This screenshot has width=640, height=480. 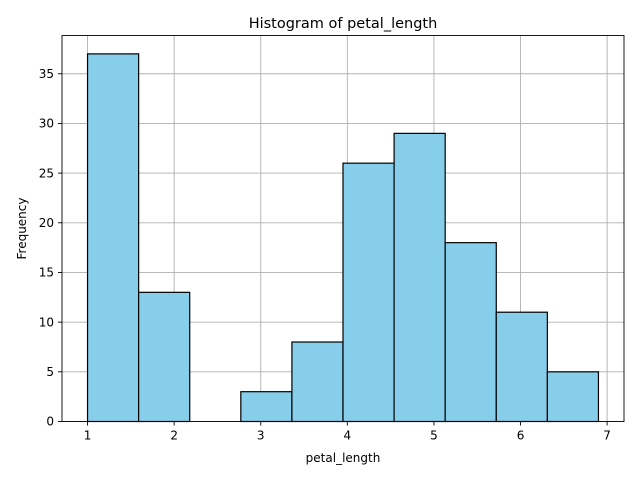 What do you see at coordinates (174, 436) in the screenshot?
I see `x-tick-label: 2` at bounding box center [174, 436].